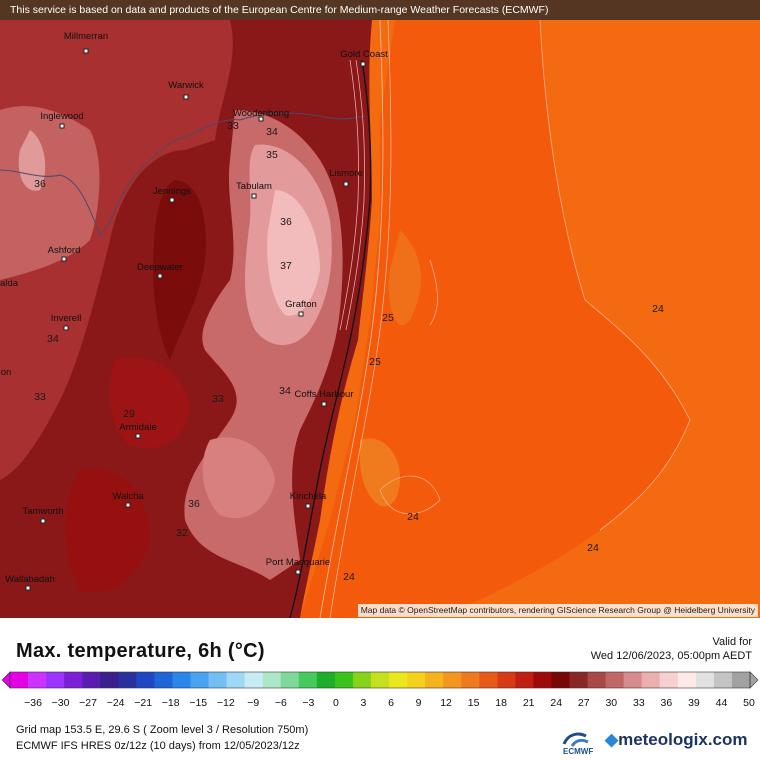  What do you see at coordinates (391, 703) in the screenshot?
I see `scale-tick-label: 6` at bounding box center [391, 703].